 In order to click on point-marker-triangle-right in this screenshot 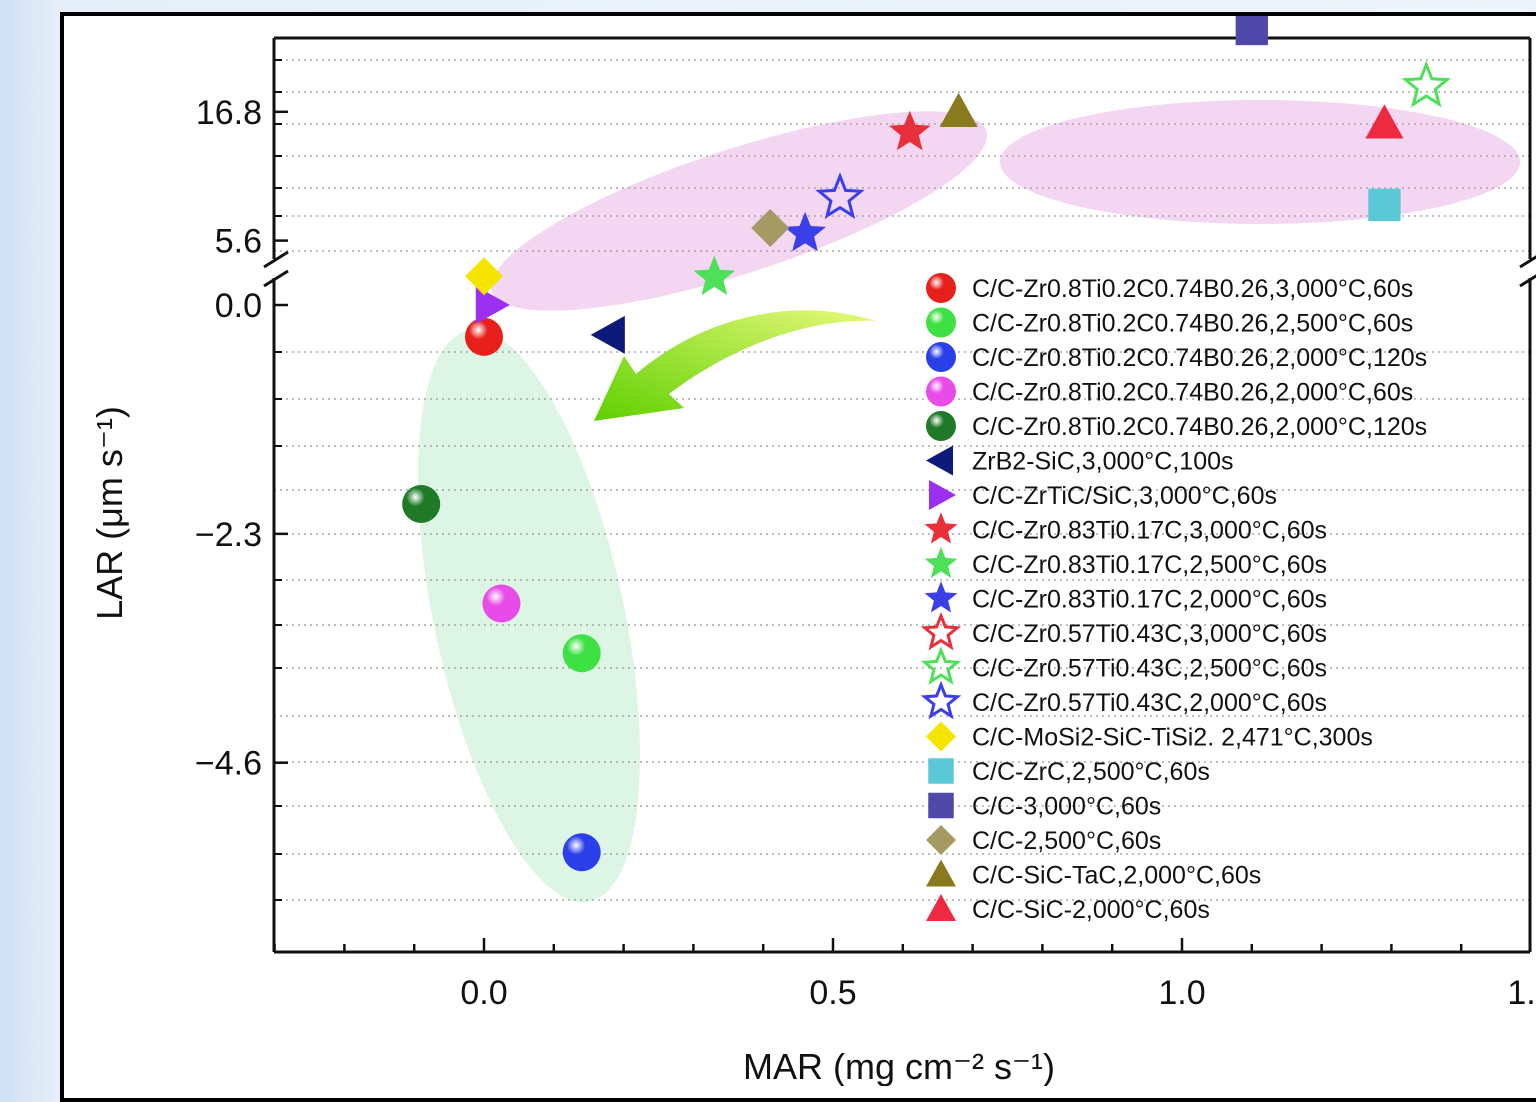, I will do `click(492, 305)`.